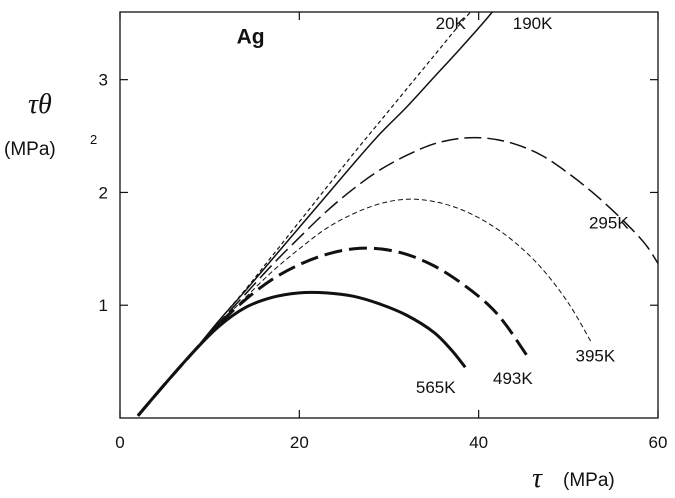  What do you see at coordinates (658, 442) in the screenshot?
I see `x-tick-label: 60` at bounding box center [658, 442].